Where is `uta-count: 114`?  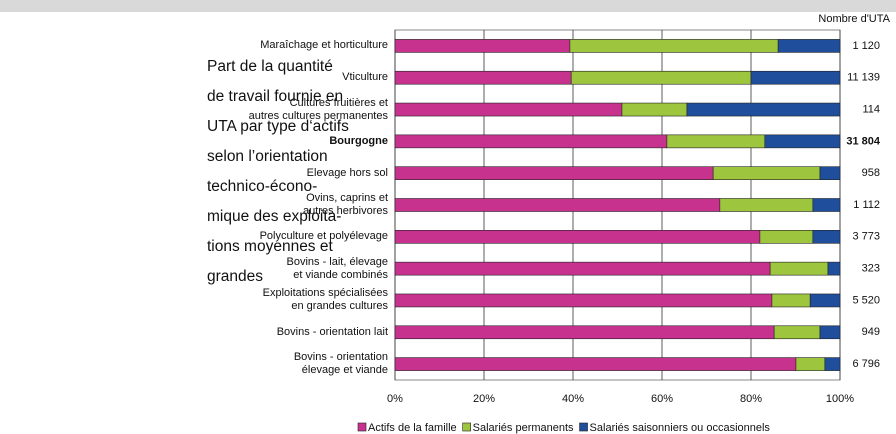
uta-count: 114 is located at coordinates (871, 109).